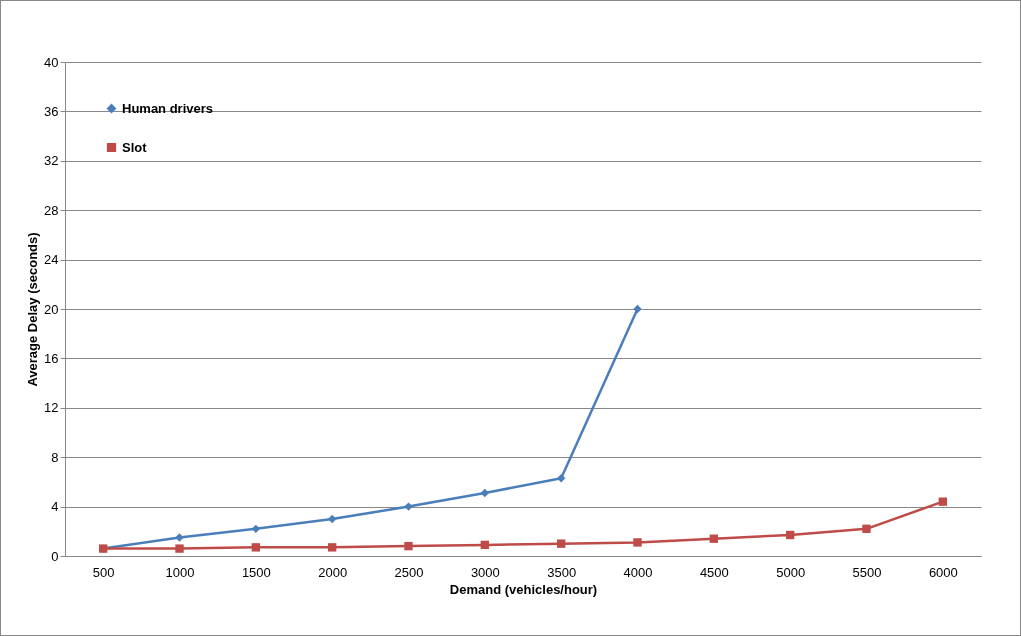 Image resolution: width=1021 pixels, height=636 pixels. Describe the element at coordinates (180, 572) in the screenshot. I see `x-tick-label: 1000` at that location.